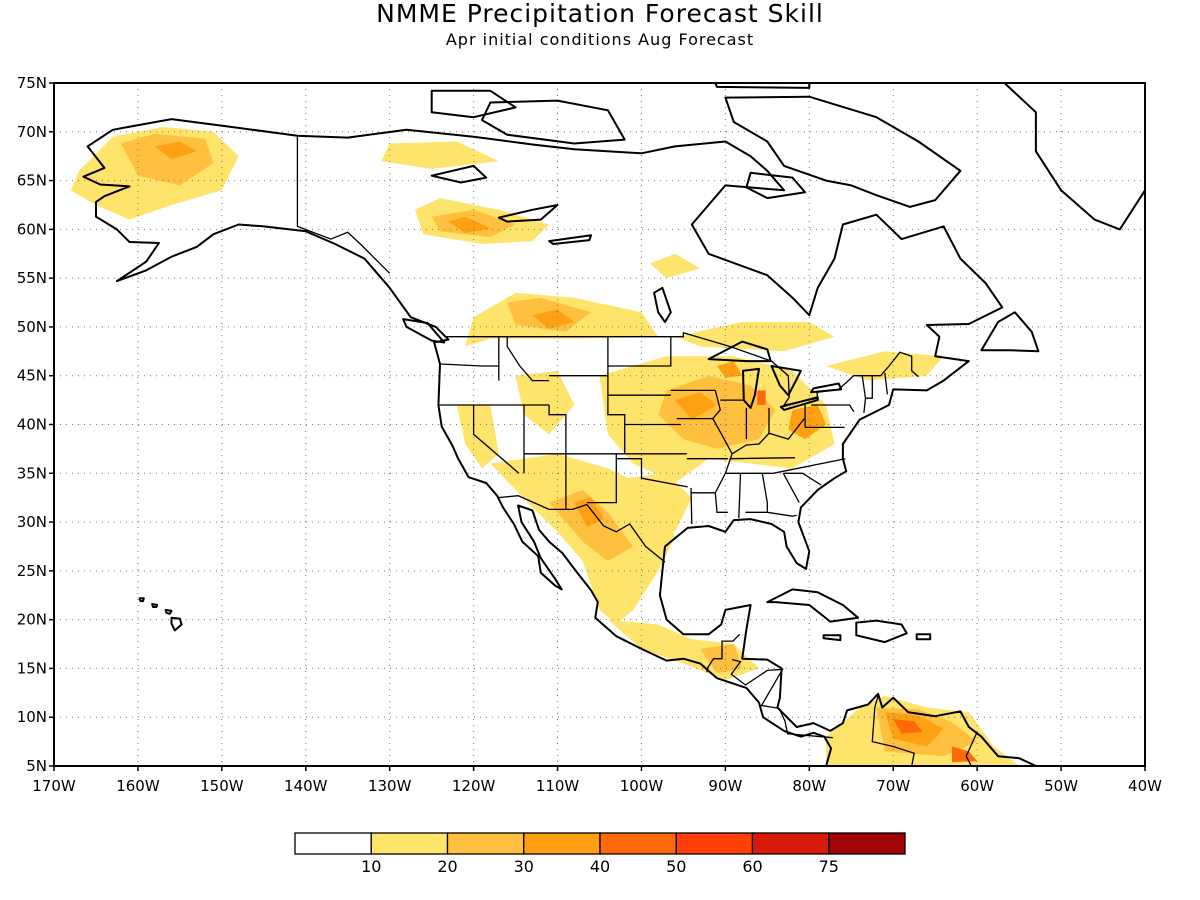 This screenshot has height=900, width=1200. I want to click on border-al-ga, so click(764, 493).